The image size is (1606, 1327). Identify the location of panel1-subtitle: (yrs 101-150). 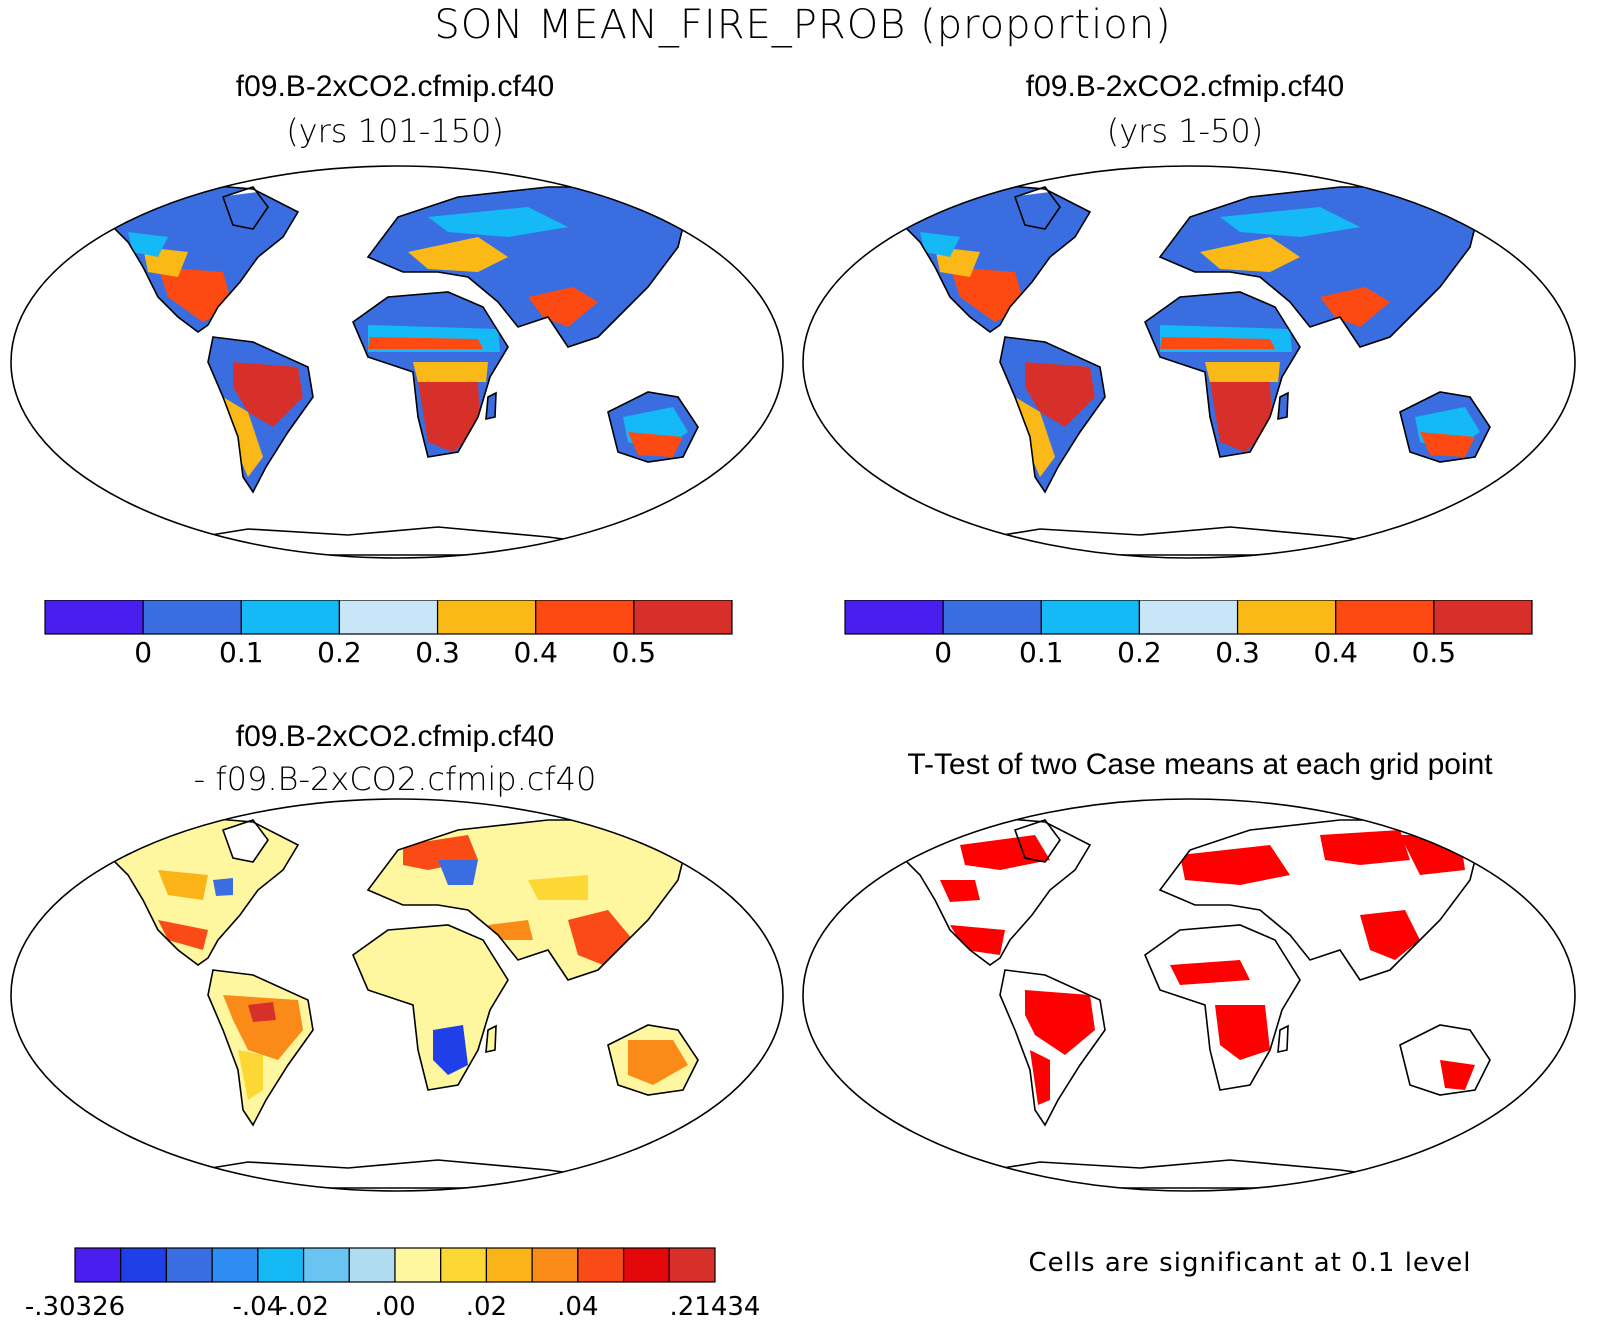
(395, 131).